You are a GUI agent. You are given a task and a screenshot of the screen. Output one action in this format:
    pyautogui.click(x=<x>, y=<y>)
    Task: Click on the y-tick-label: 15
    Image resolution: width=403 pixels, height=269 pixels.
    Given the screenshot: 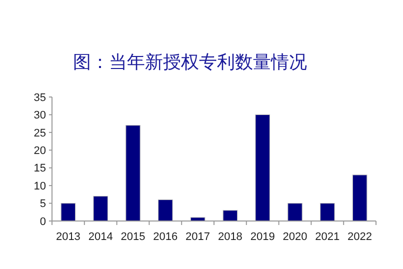 What is the action you would take?
    pyautogui.click(x=40, y=168)
    